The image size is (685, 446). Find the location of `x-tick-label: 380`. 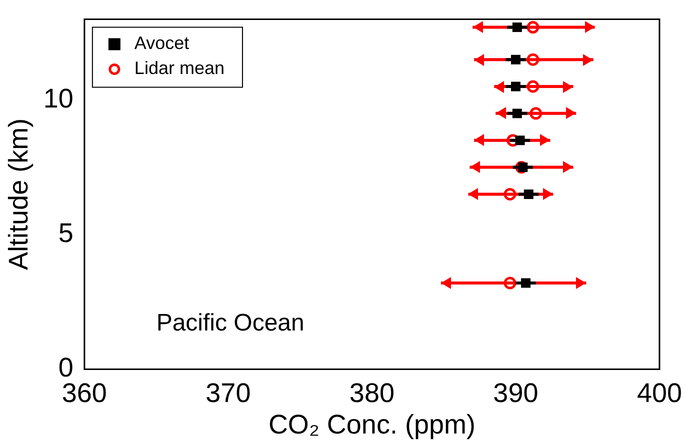

x-tick-label: 380 is located at coordinates (371, 393).